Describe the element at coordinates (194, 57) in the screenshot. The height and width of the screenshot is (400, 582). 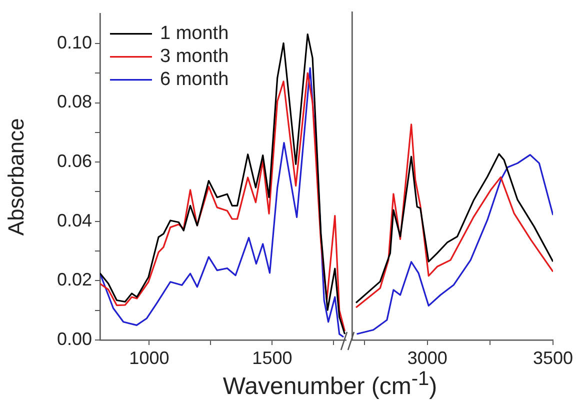
I see `legend-label: 3 month` at that location.